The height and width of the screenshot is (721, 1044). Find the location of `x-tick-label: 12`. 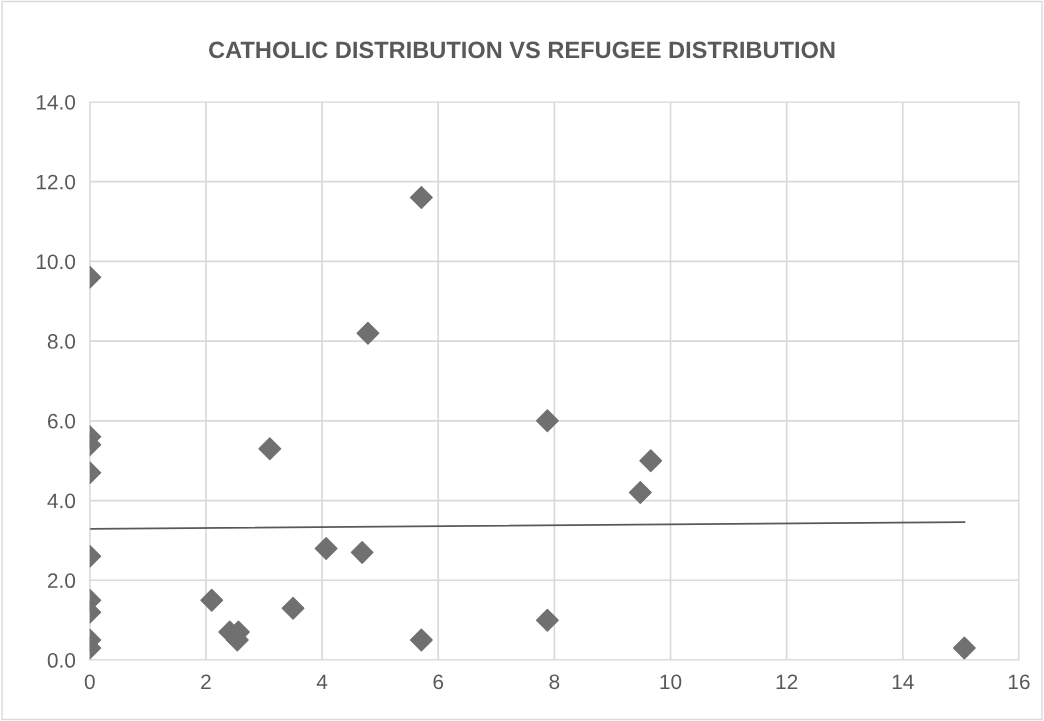

x-tick-label: 12 is located at coordinates (787, 681).